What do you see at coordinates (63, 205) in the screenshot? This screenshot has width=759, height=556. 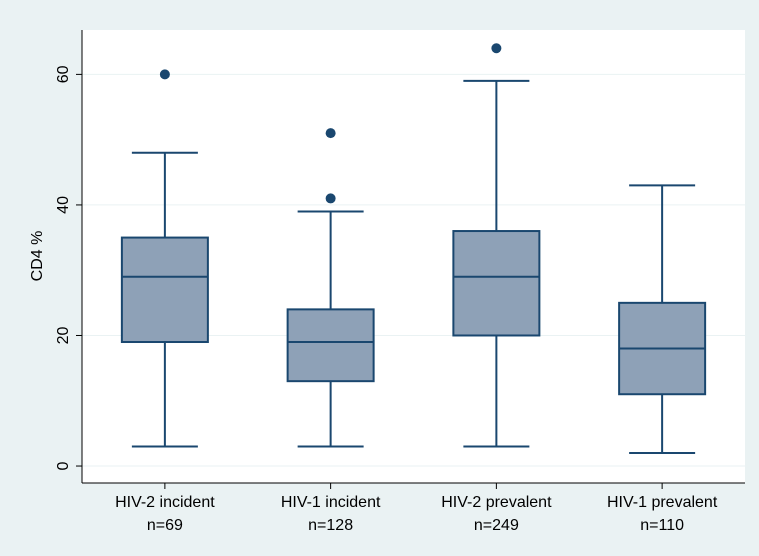 I see `y-tick-label: 40` at bounding box center [63, 205].